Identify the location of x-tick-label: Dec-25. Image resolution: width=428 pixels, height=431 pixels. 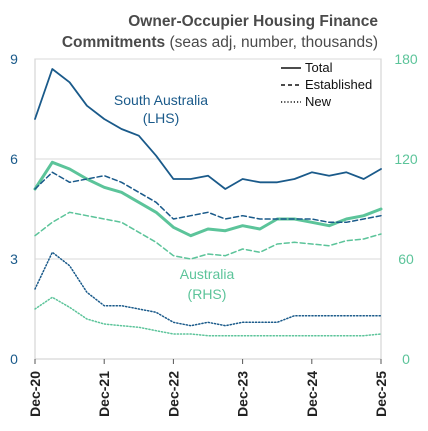
(381, 394).